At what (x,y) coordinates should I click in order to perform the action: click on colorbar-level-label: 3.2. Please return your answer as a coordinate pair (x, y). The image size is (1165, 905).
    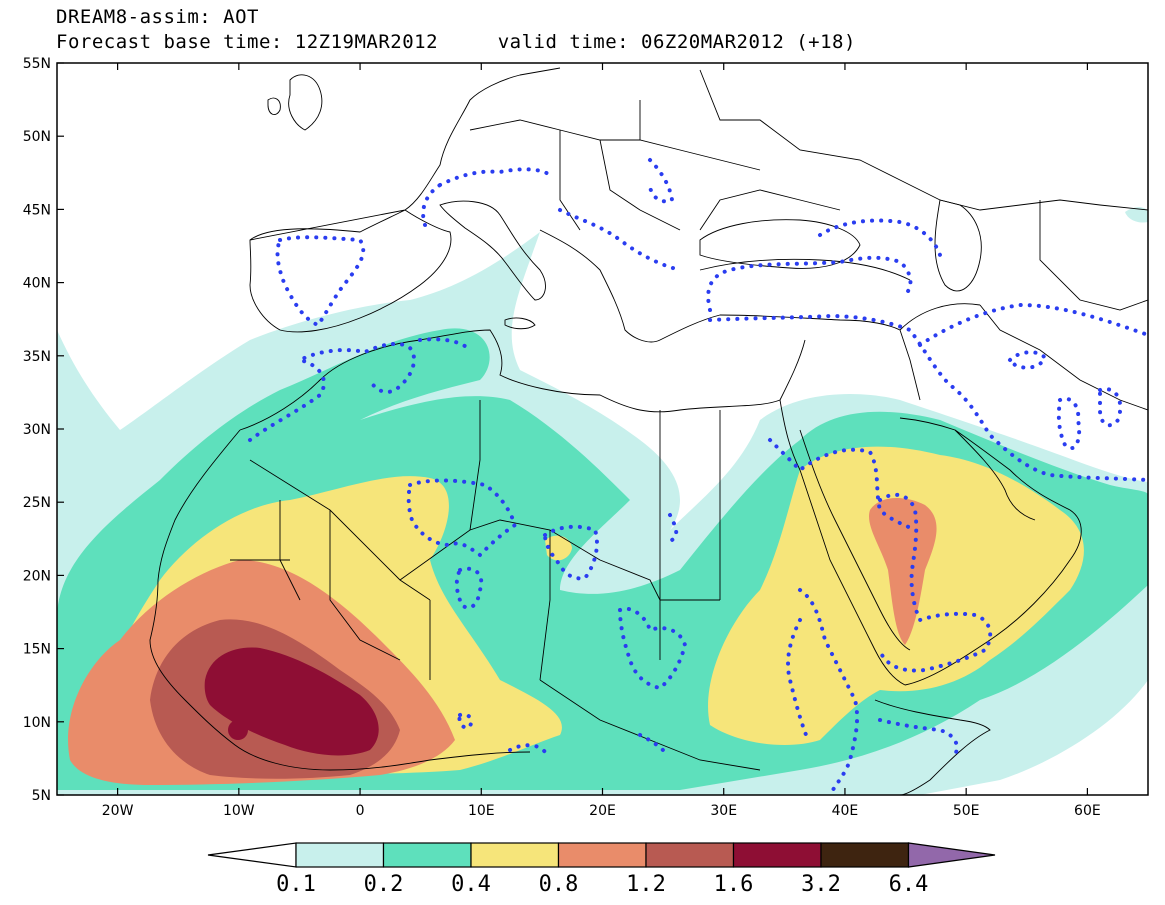
    Looking at the image, I should click on (821, 884).